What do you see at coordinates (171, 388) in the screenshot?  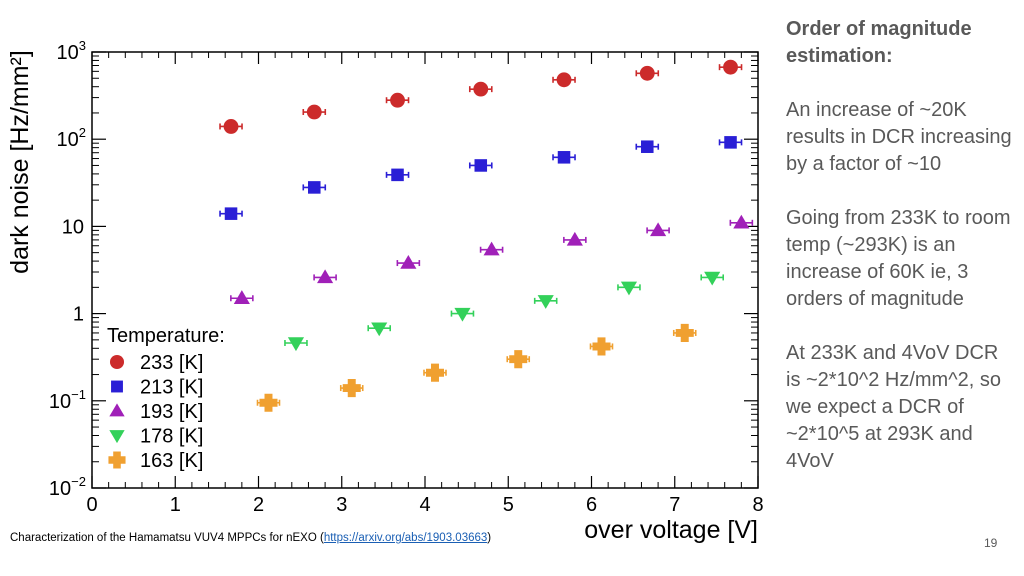 I see `legend-entry-label: 213 [K]` at bounding box center [171, 388].